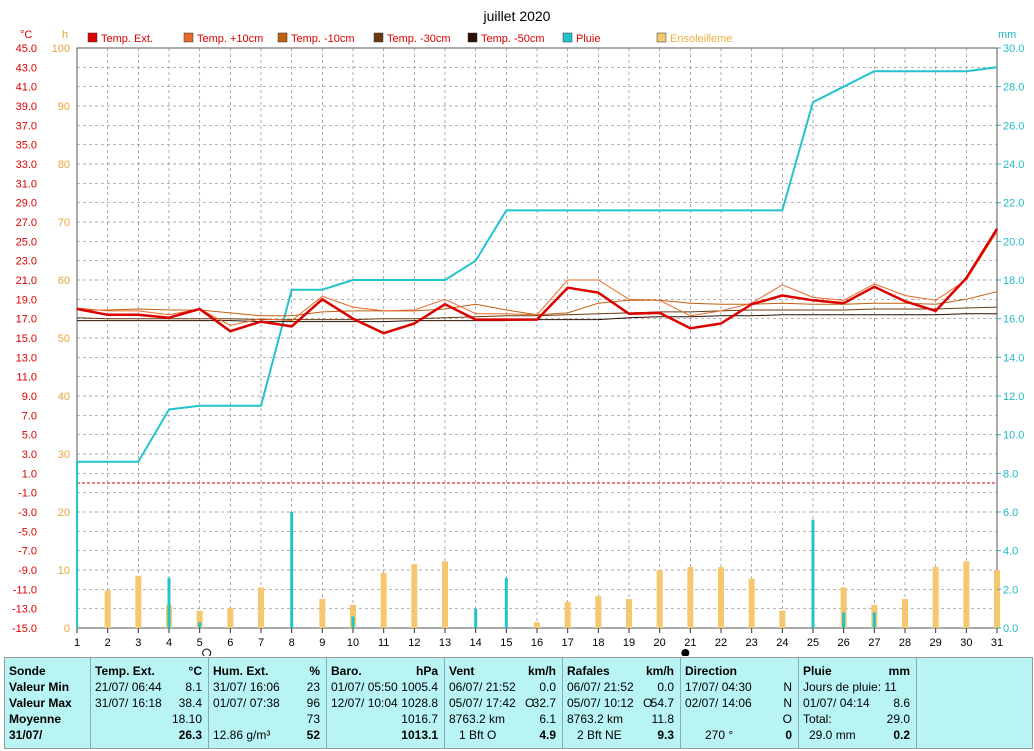 The height and width of the screenshot is (751, 1034). Describe the element at coordinates (414, 643) in the screenshot. I see `tick-x: 12` at that location.